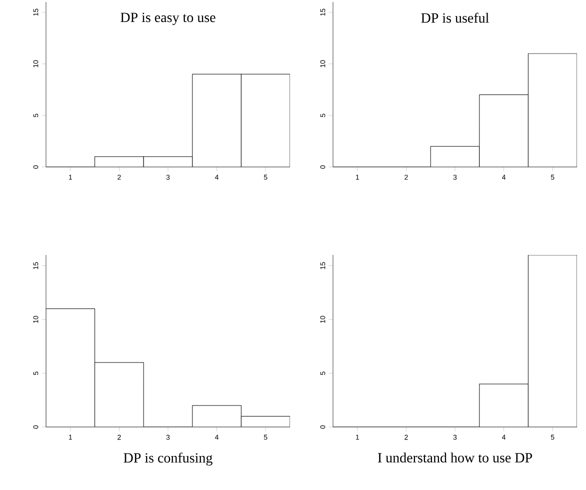 Image resolution: width=586 pixels, height=490 pixels. Describe the element at coordinates (455, 457) in the screenshot. I see `x-axis-title: I understand how to use DP` at that location.